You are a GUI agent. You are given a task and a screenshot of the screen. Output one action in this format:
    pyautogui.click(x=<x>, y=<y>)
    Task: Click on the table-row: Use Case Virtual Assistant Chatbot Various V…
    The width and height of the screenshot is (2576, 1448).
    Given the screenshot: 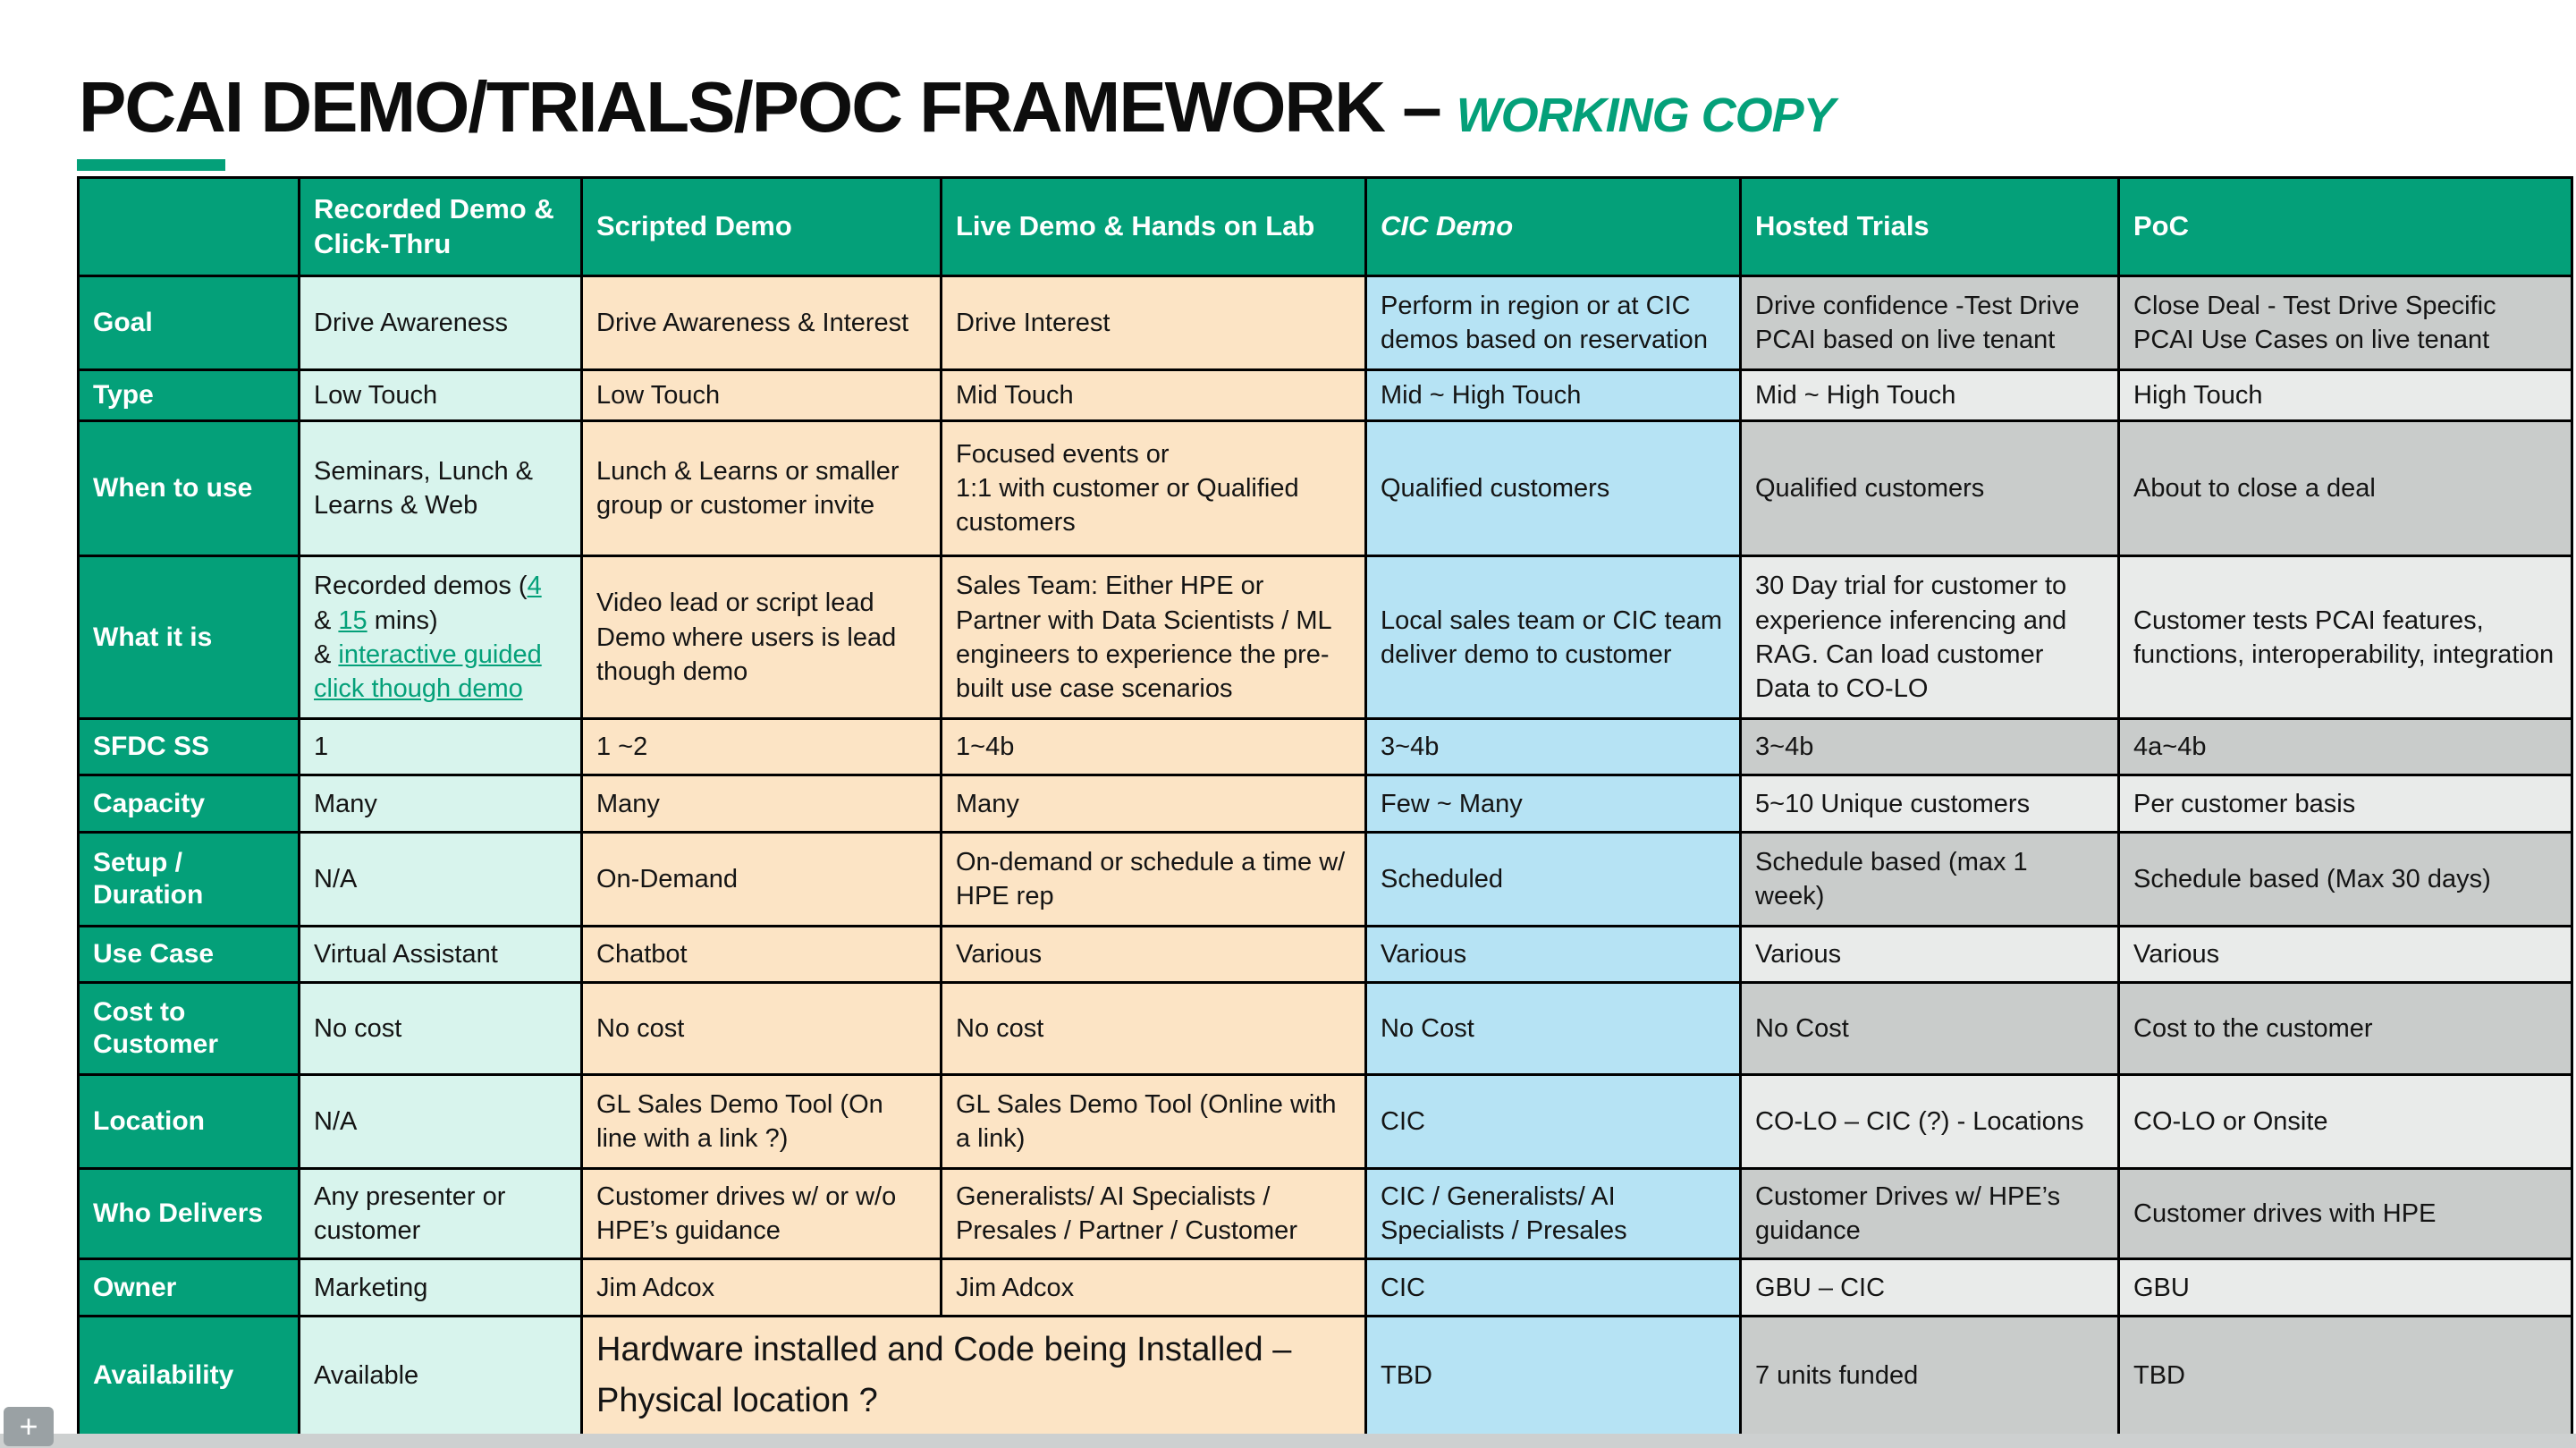 What is the action you would take?
    pyautogui.click(x=1325, y=955)
    